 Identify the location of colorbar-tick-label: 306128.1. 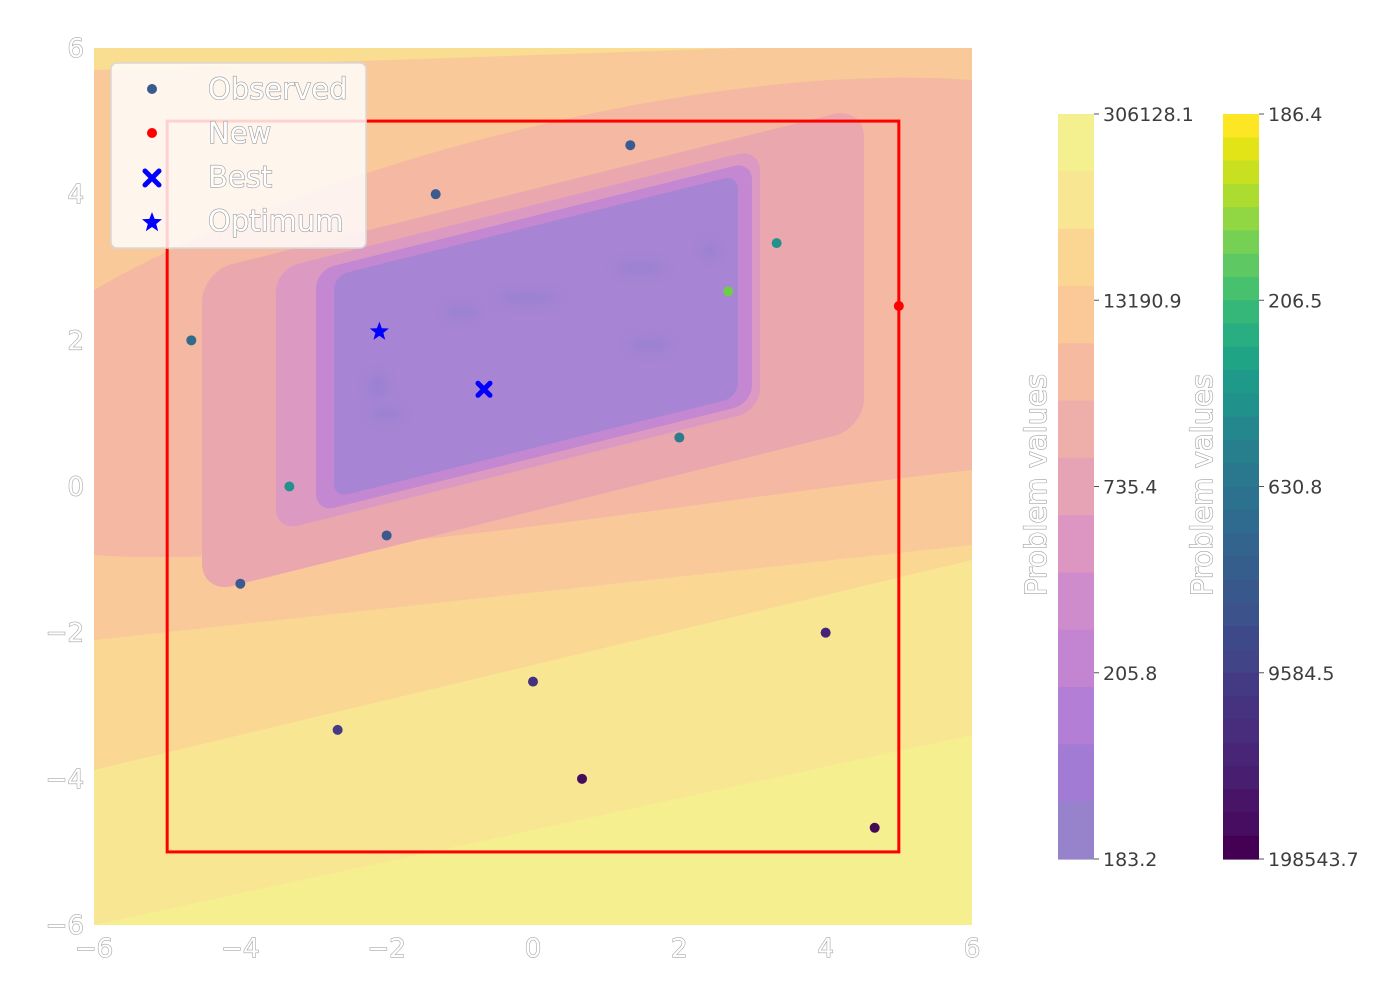
(1148, 115).